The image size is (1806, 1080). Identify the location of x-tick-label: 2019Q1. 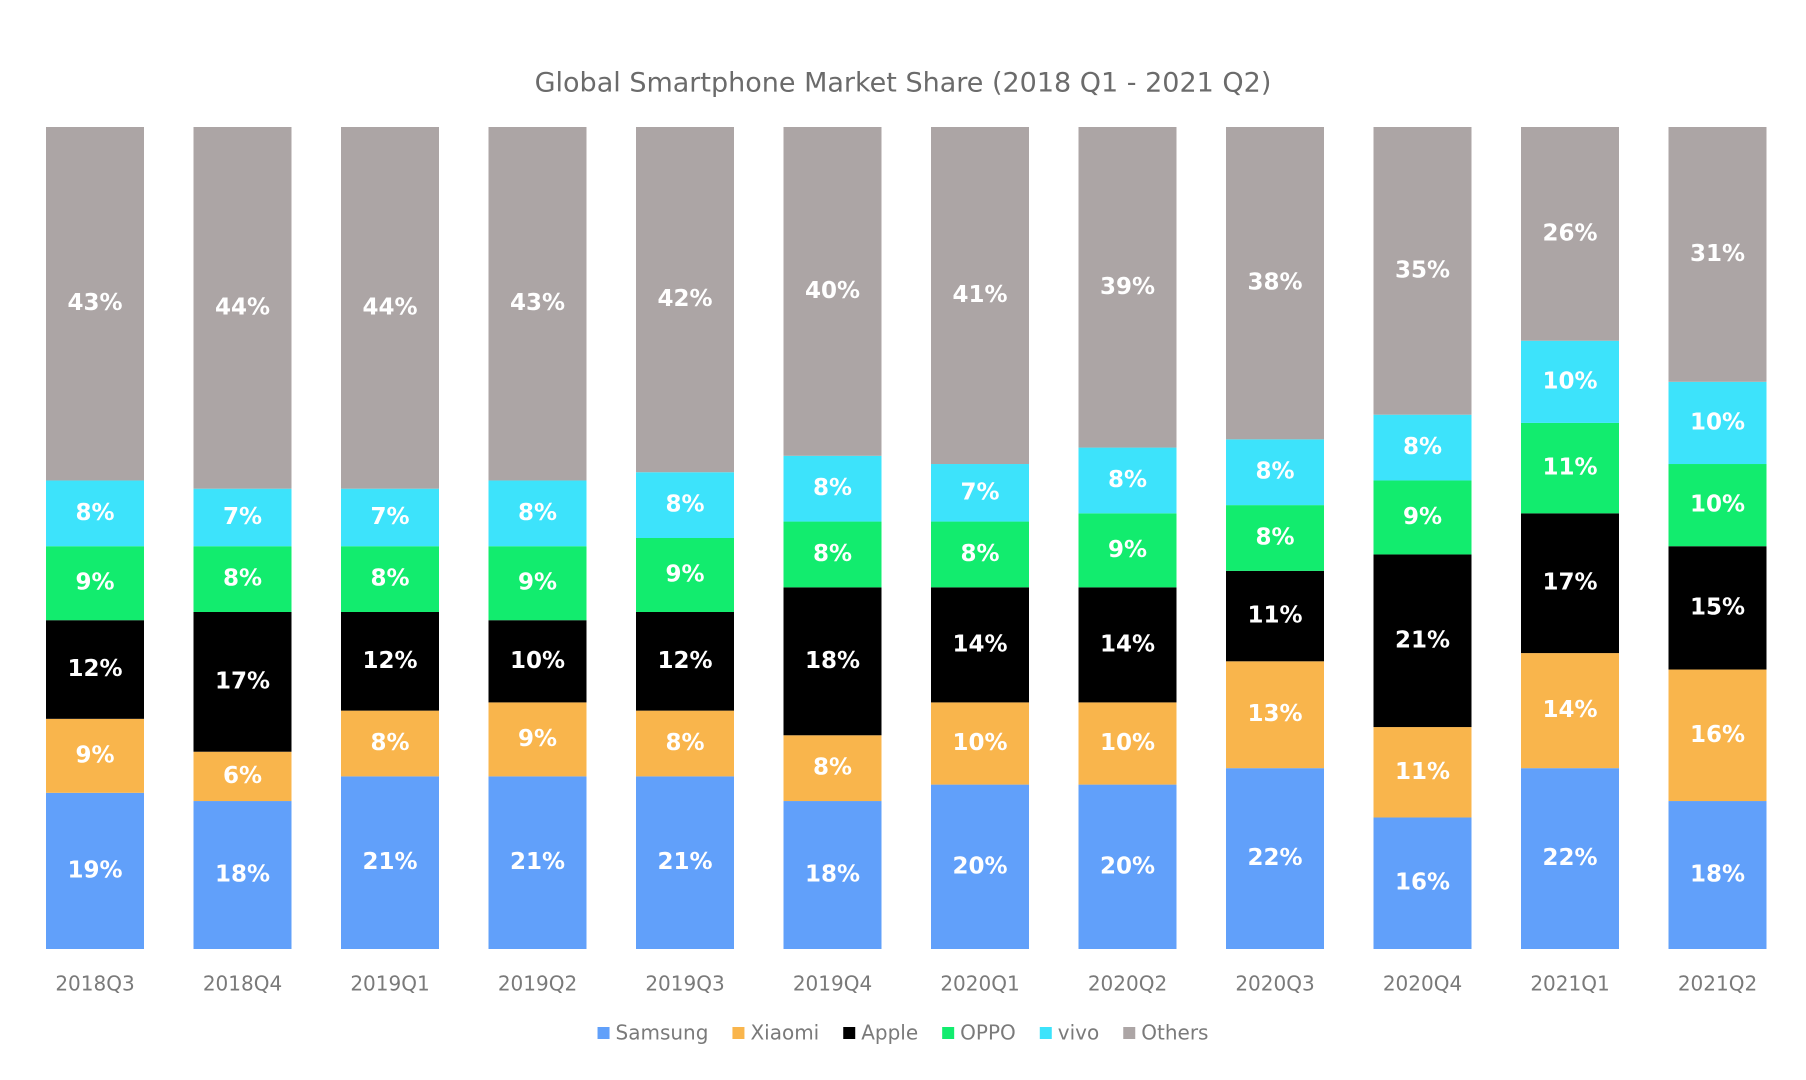
(389, 984).